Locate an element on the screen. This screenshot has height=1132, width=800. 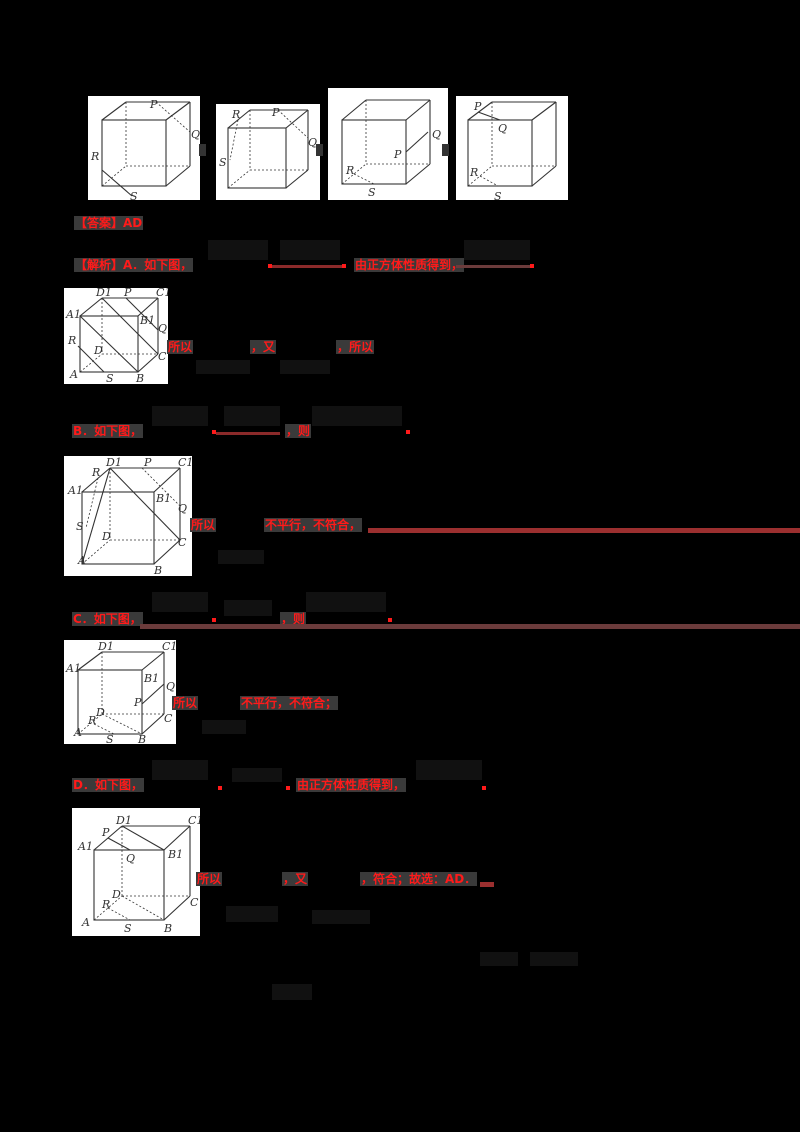
solution-a-and-label: ，又 is located at coordinates (263, 347).